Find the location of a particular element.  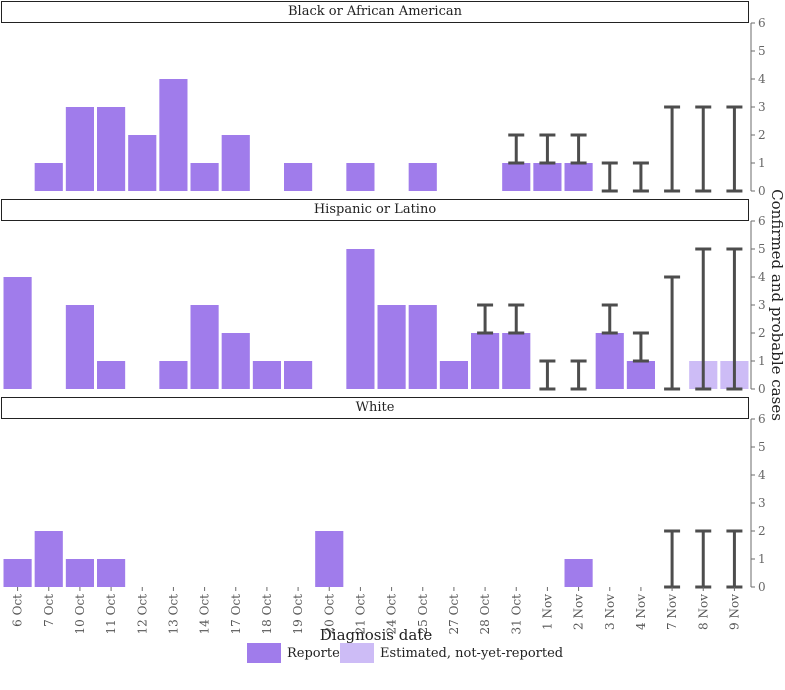

x-tick-label: 31 Oct is located at coordinates (516, 614).